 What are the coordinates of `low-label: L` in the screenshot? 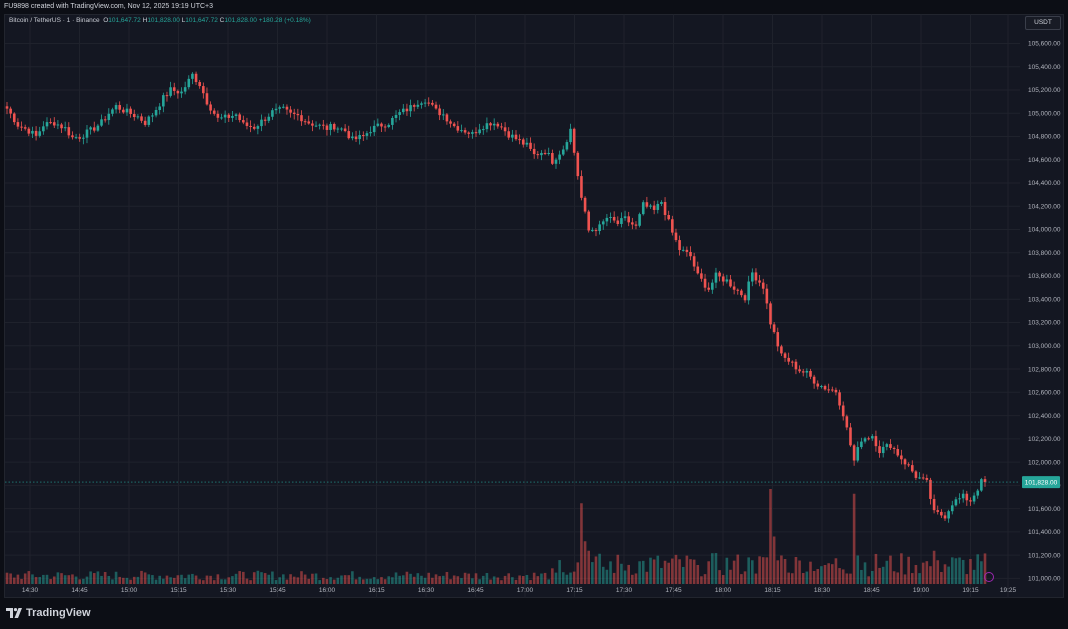 It's located at (183, 20).